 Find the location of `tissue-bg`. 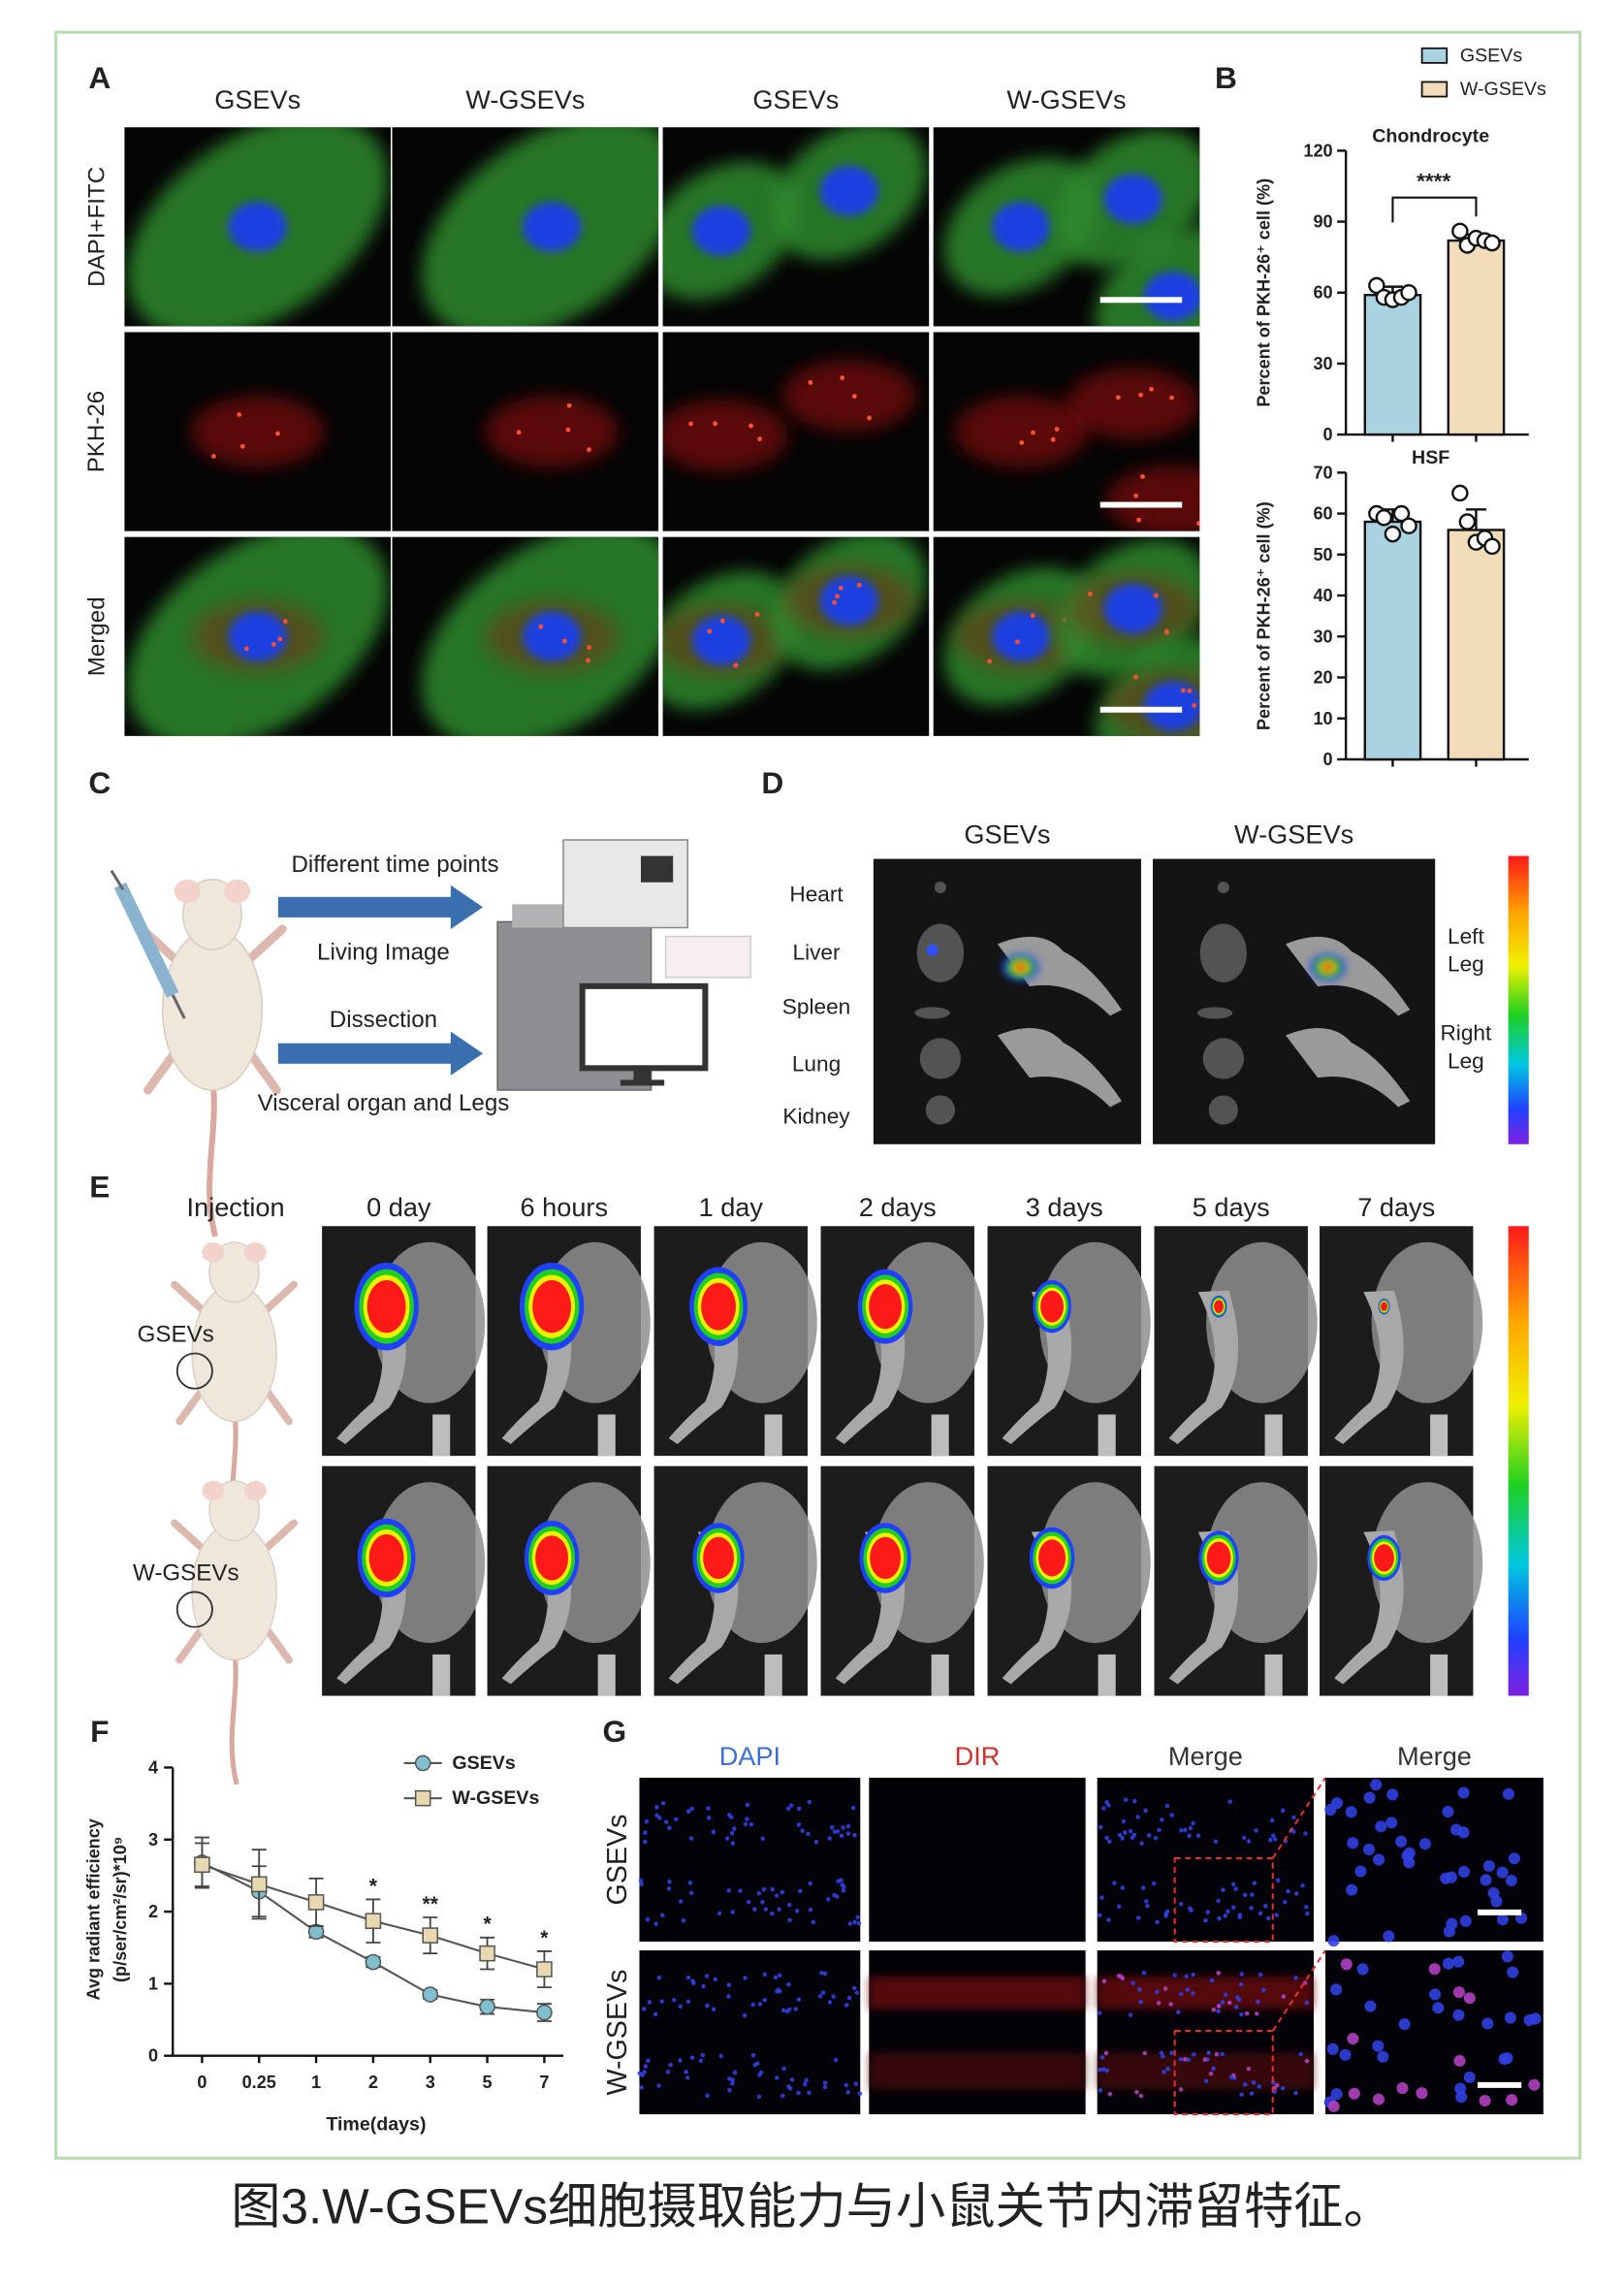

tissue-bg is located at coordinates (750, 1861).